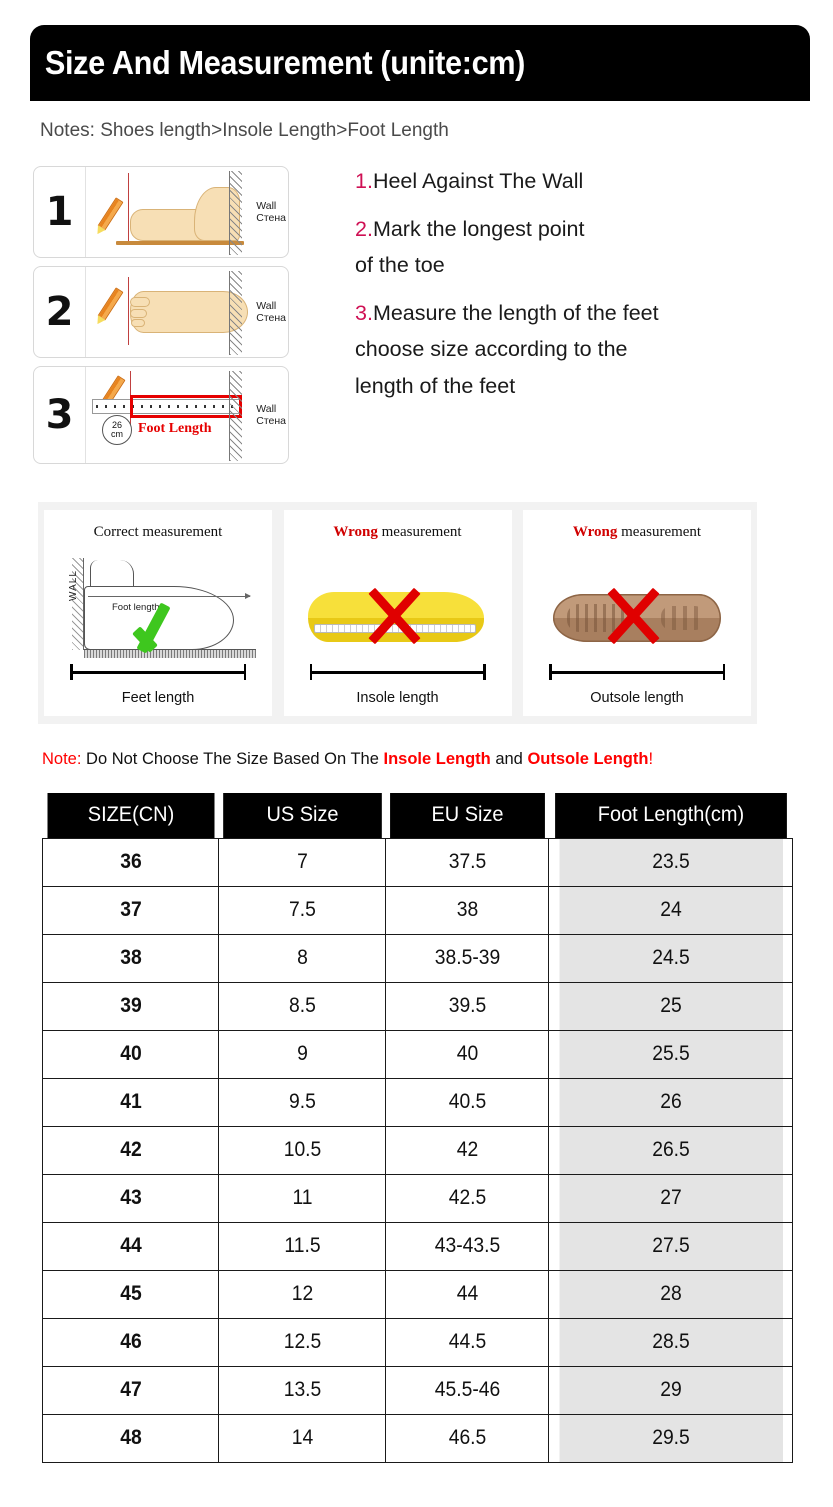  I want to click on table-cell: 44.5, so click(467, 1342).